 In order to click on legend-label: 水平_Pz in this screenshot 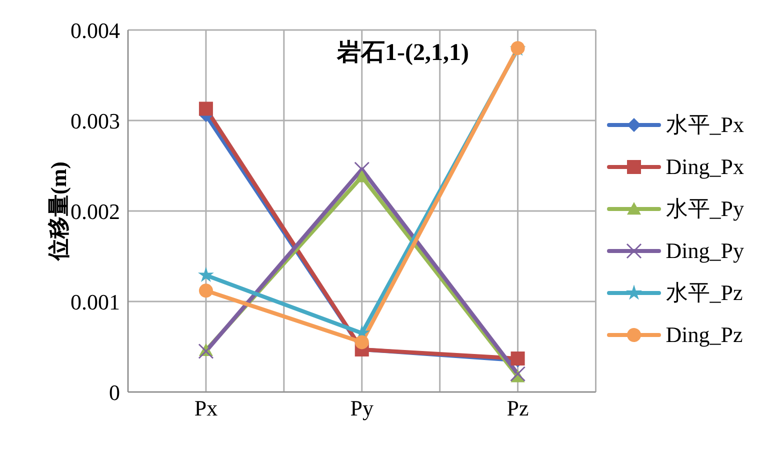, I will do `click(704, 293)`.